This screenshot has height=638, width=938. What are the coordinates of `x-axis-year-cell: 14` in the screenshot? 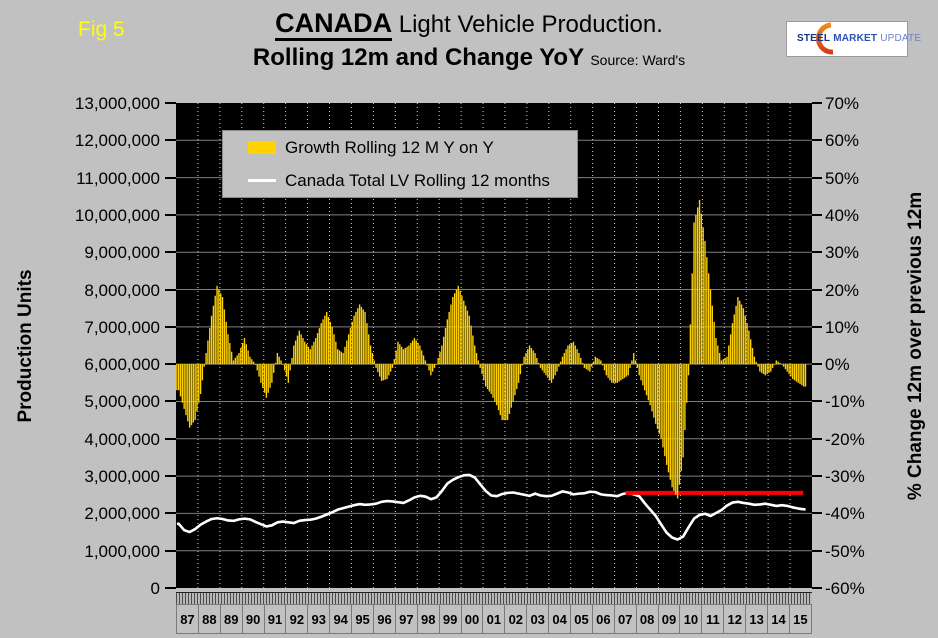 It's located at (779, 619).